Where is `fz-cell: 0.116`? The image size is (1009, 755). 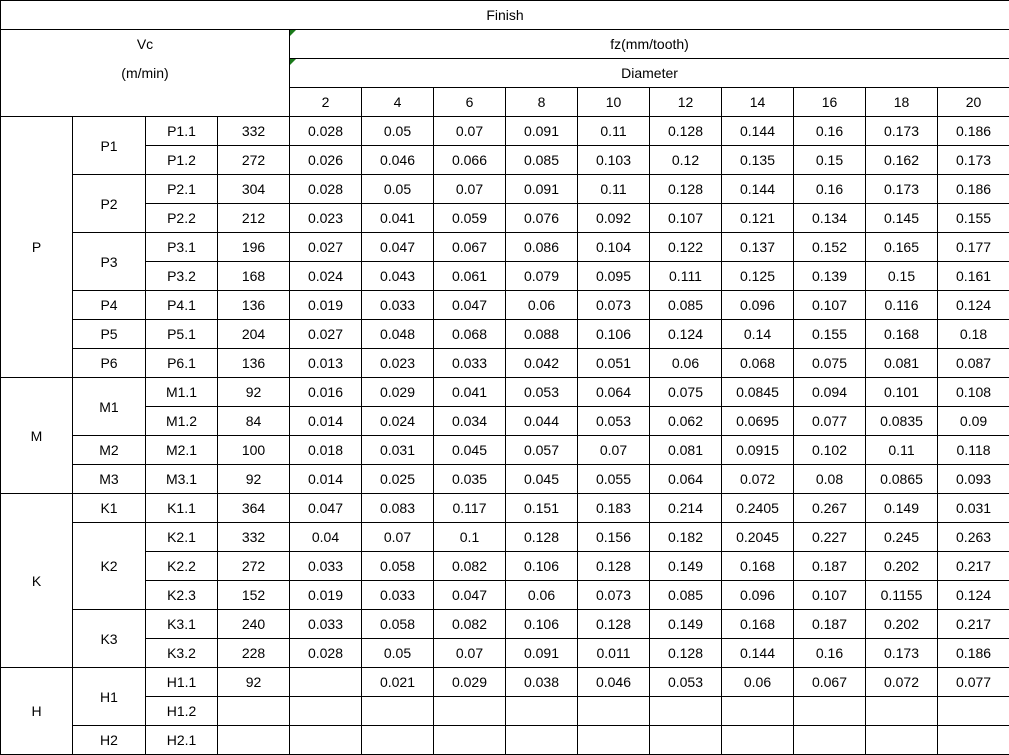 fz-cell: 0.116 is located at coordinates (901, 305).